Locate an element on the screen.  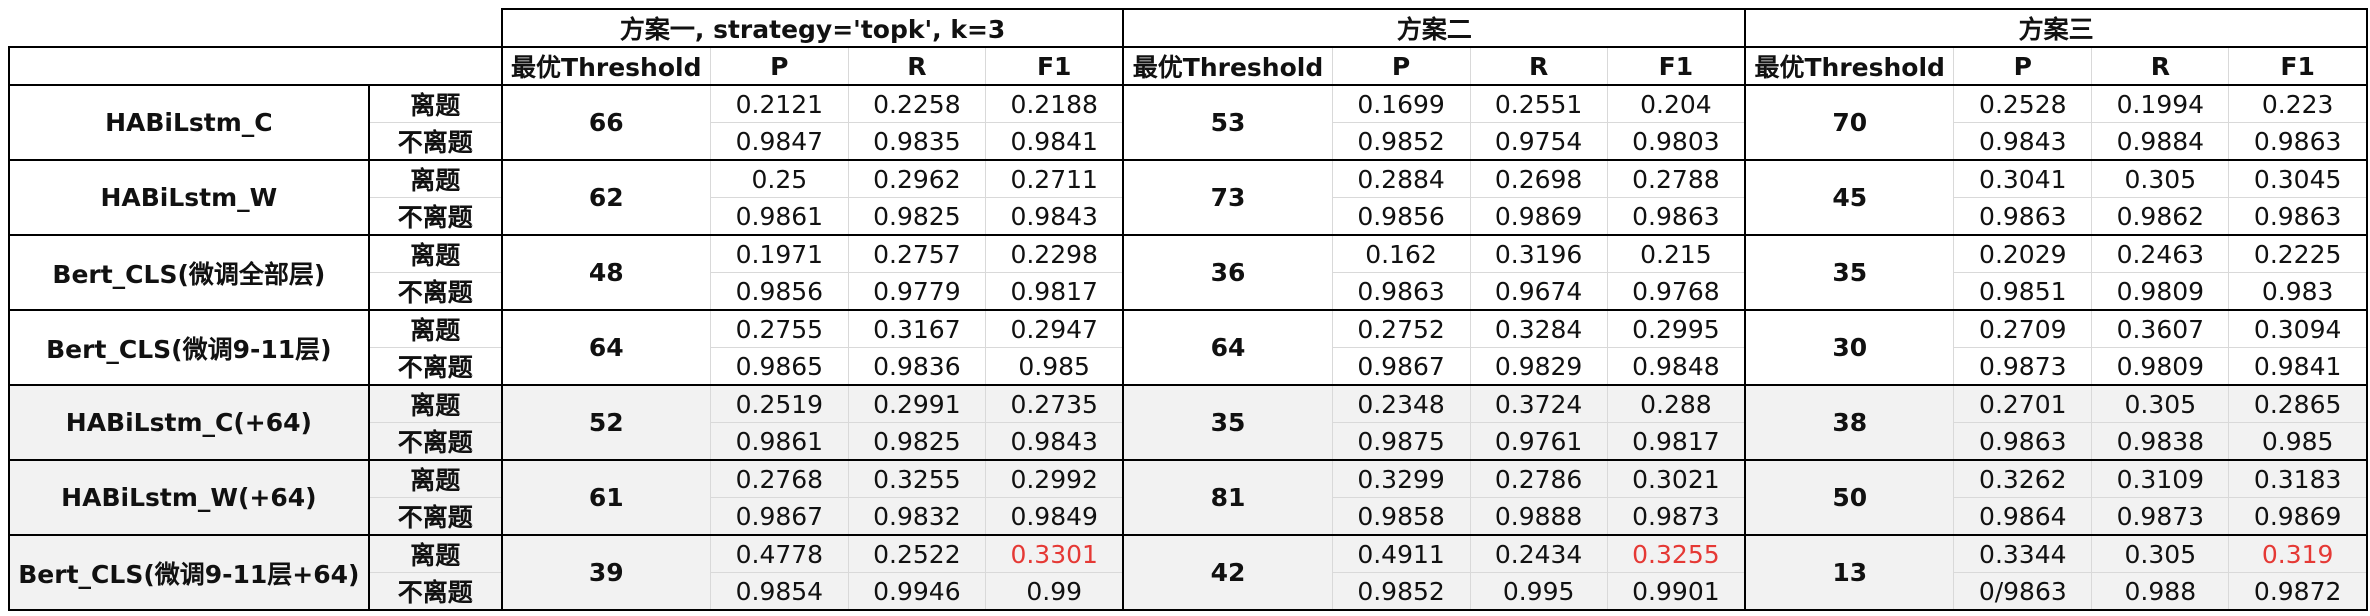
r-value: 0.3167 is located at coordinates (916, 328).